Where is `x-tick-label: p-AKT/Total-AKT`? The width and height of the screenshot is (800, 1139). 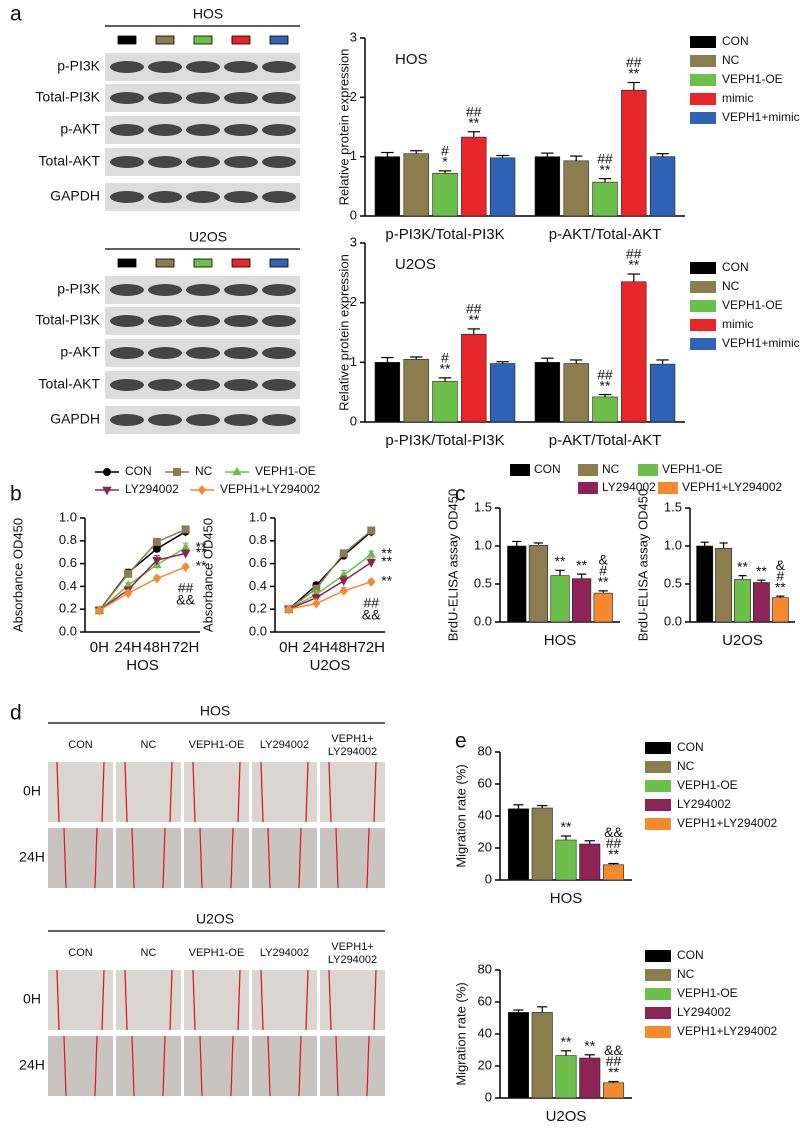
x-tick-label: p-AKT/Total-AKT is located at coordinates (605, 440).